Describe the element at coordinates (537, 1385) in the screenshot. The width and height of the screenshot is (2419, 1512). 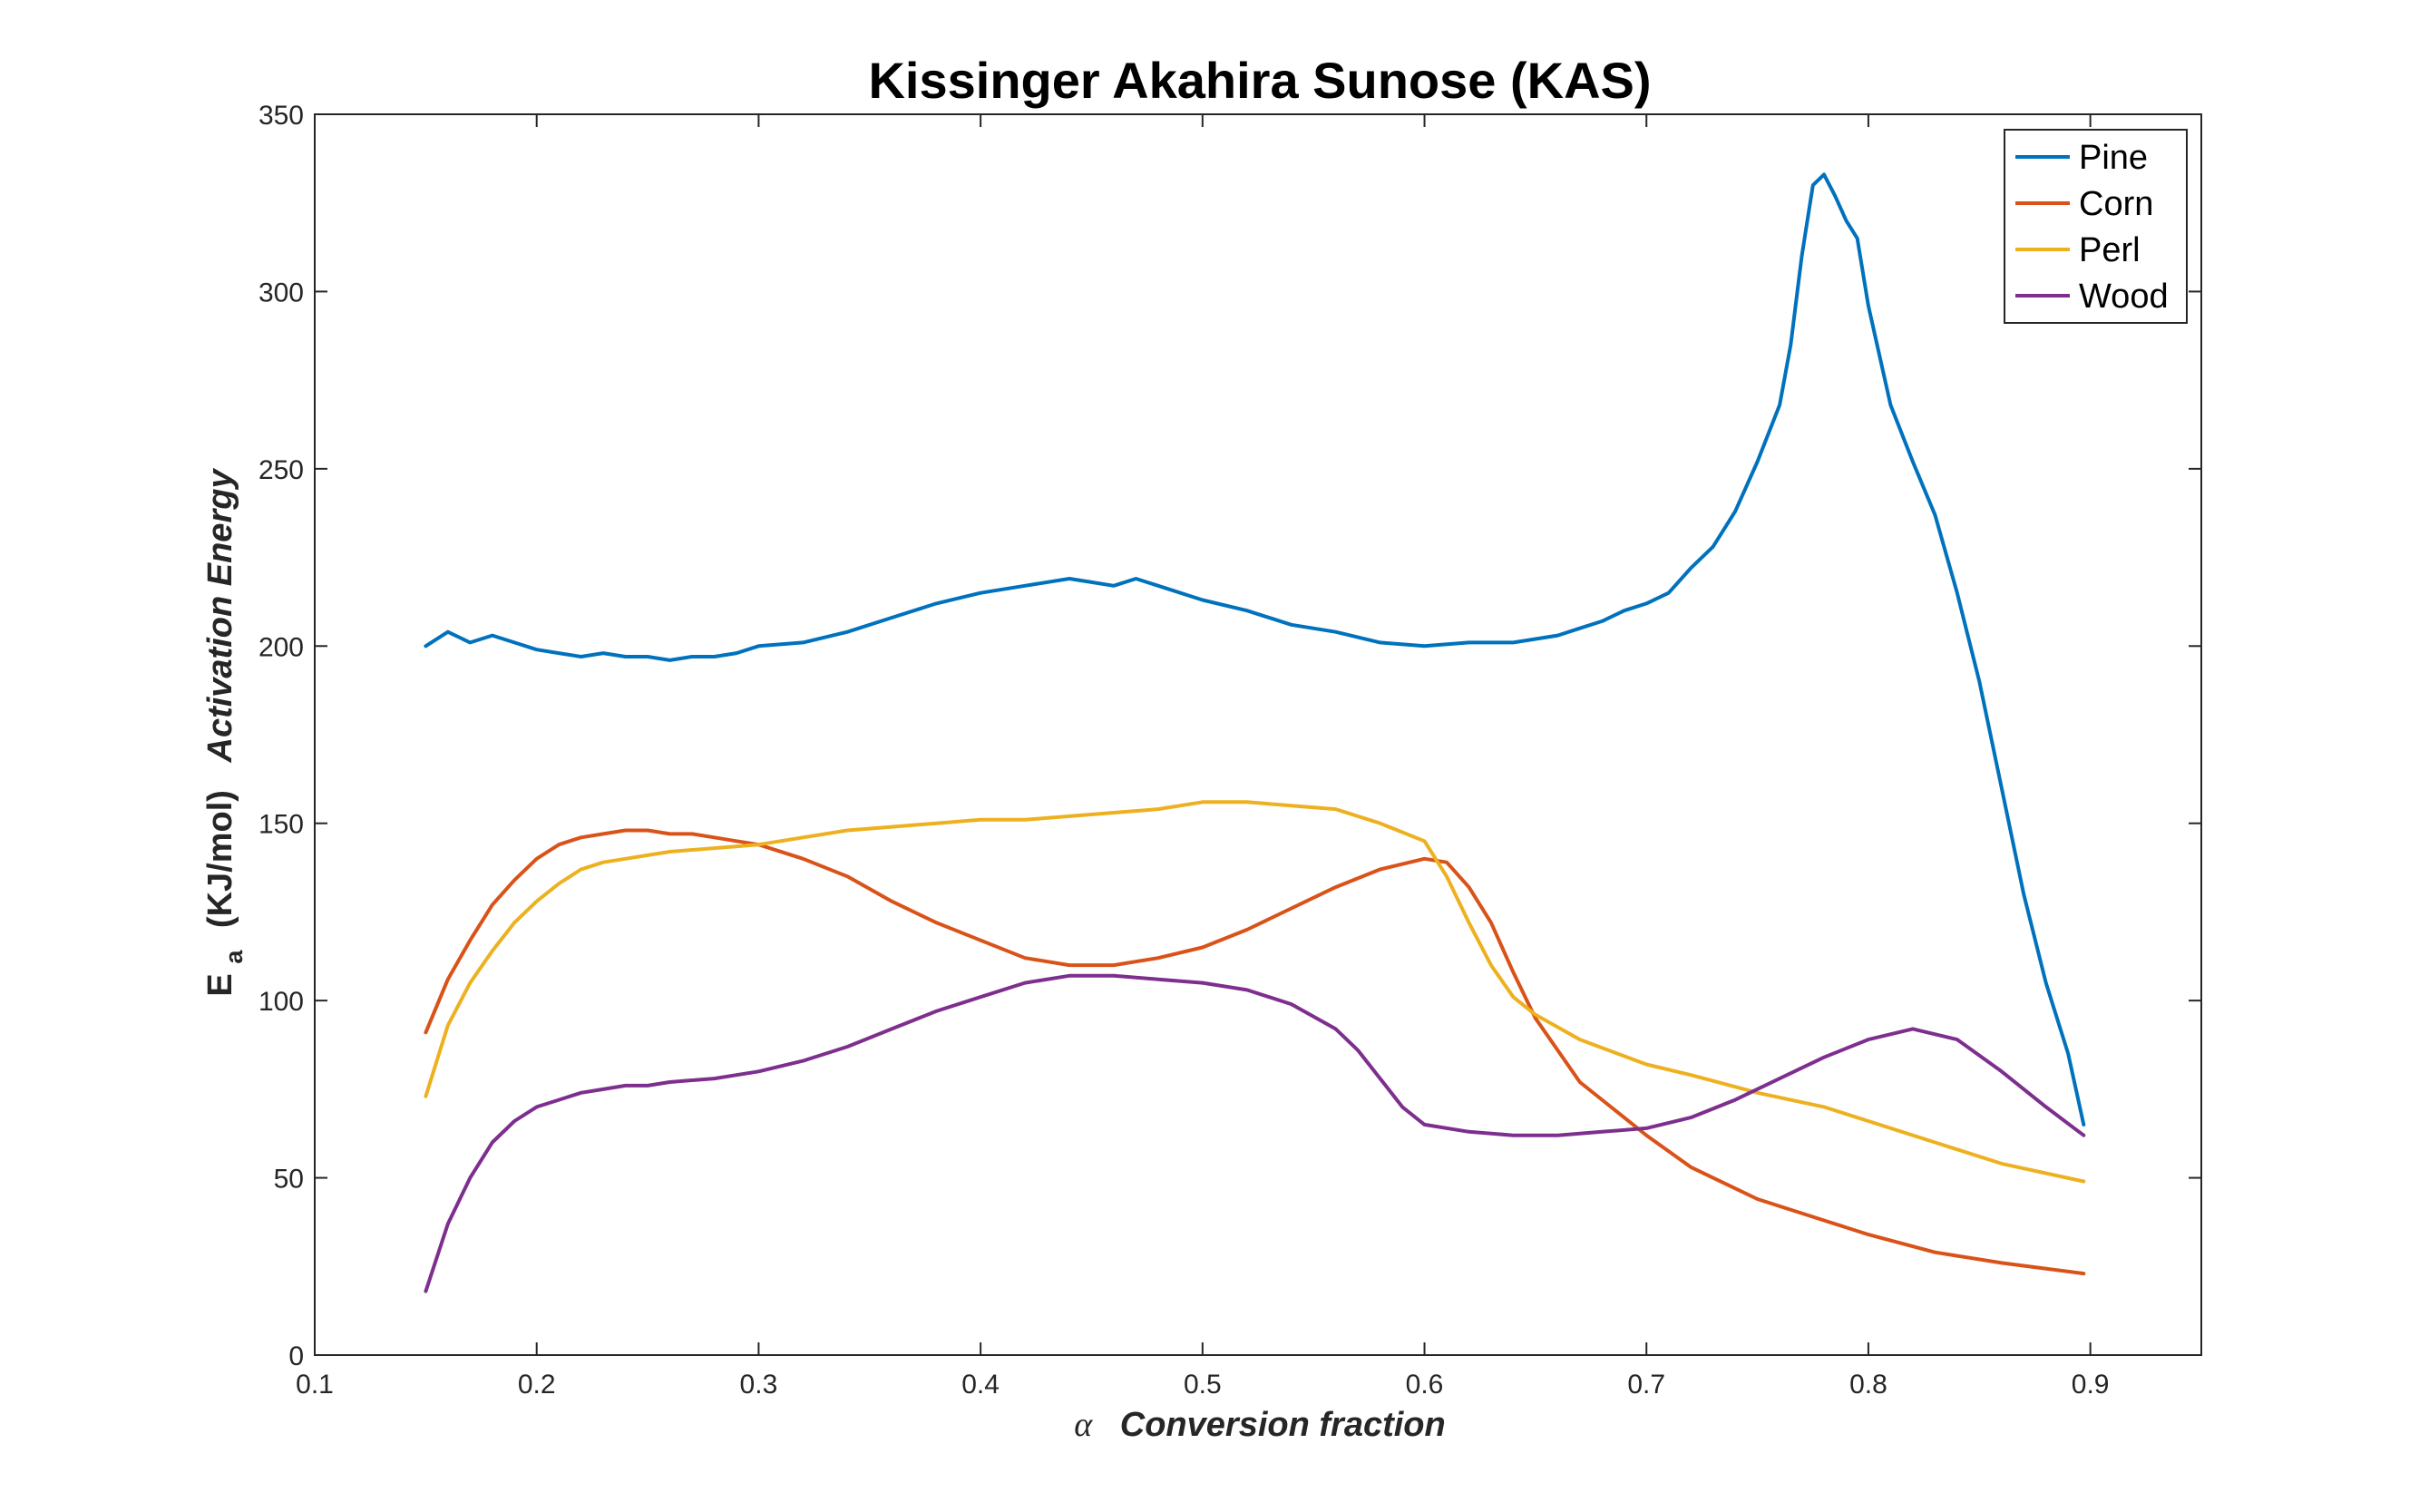
I see `x-tick-label: 0.2` at that location.